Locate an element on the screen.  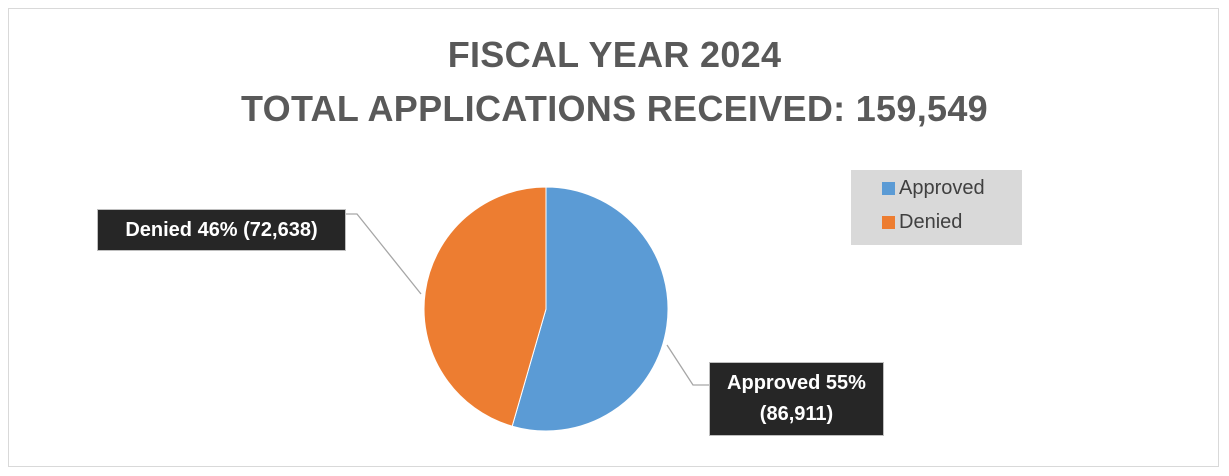
data-label-denied: Denied 46% (72,638) is located at coordinates (221, 230).